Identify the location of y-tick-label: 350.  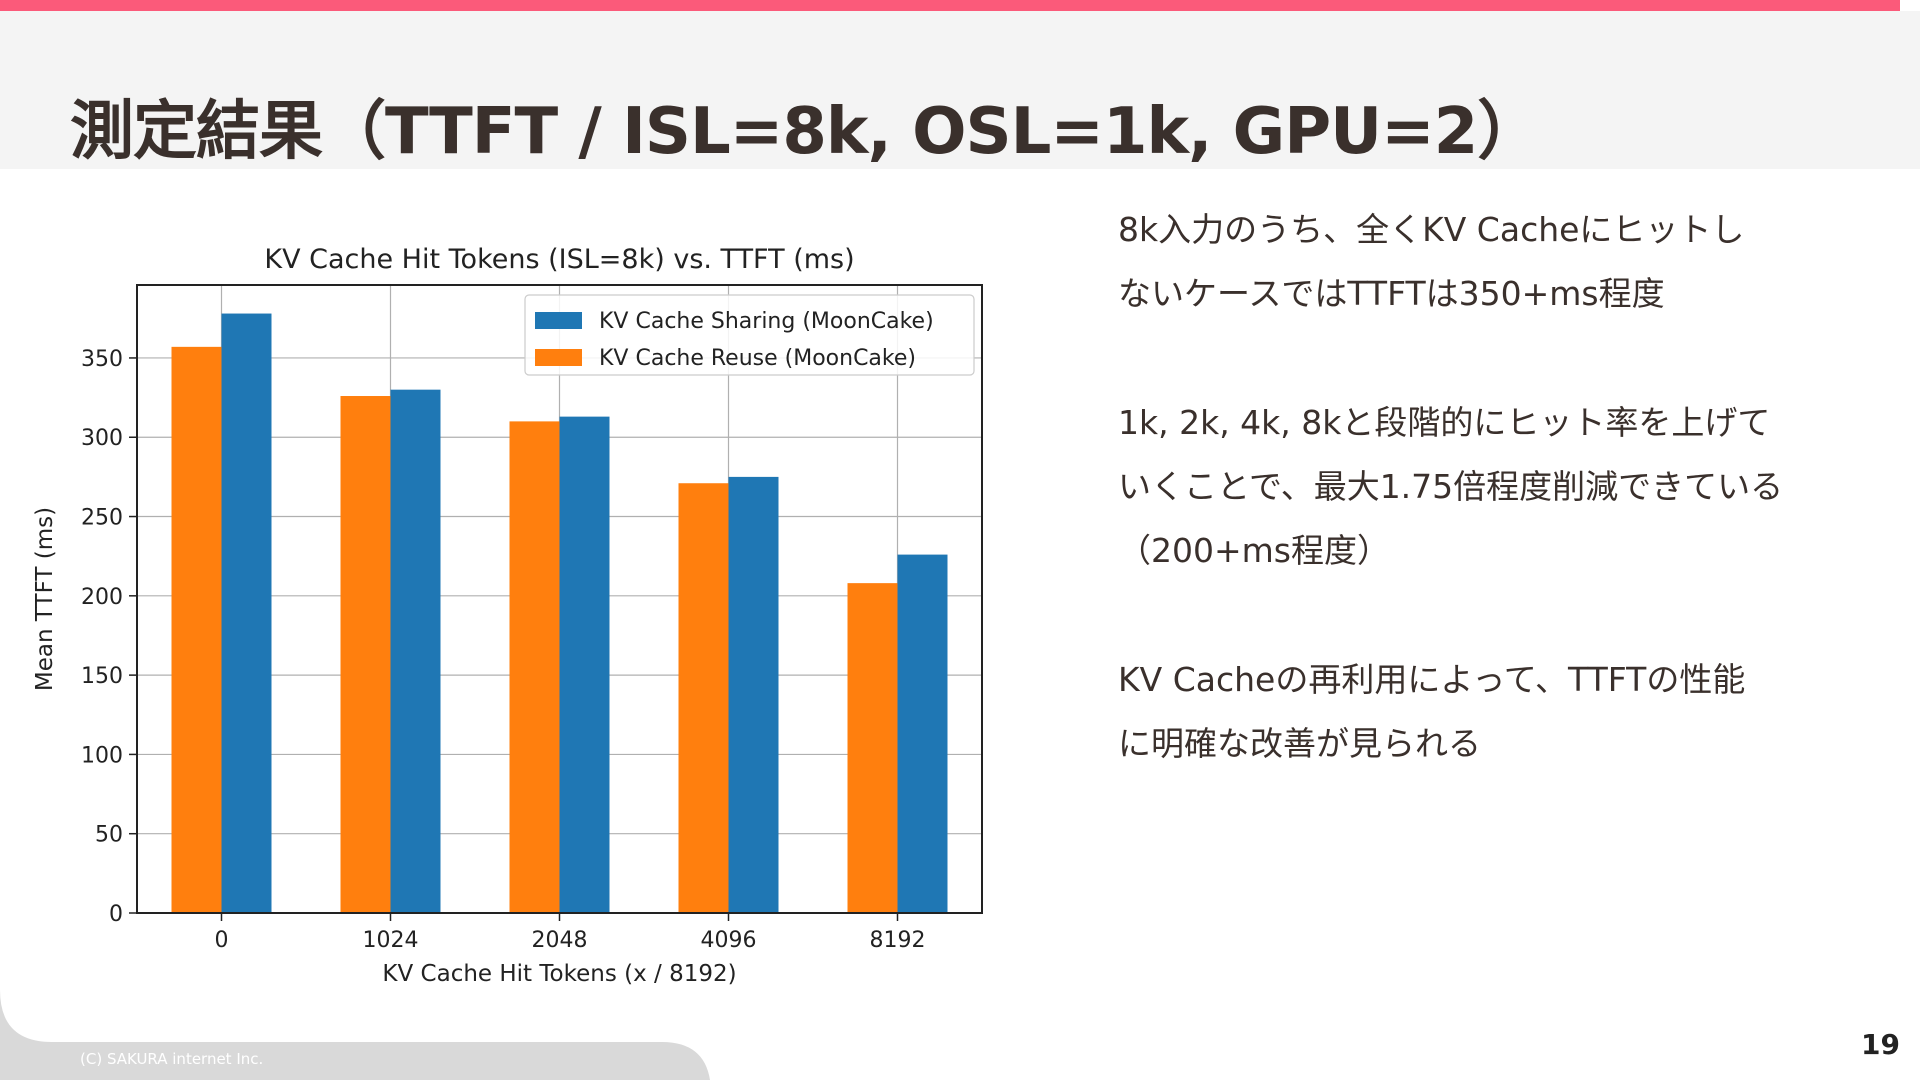
(102, 359).